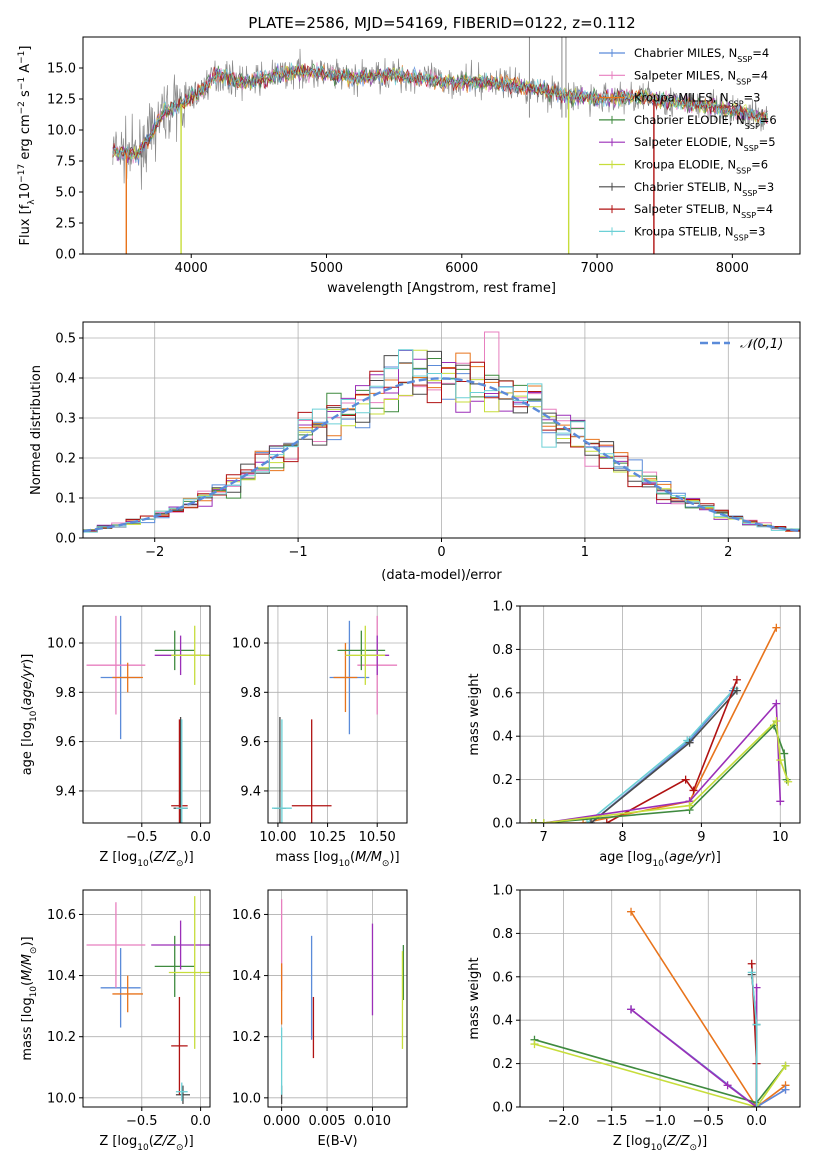 The height and width of the screenshot is (1170, 819). Describe the element at coordinates (29, 998) in the screenshot. I see `y-axis-label: mass [log10(M/M⊙)]` at that location.